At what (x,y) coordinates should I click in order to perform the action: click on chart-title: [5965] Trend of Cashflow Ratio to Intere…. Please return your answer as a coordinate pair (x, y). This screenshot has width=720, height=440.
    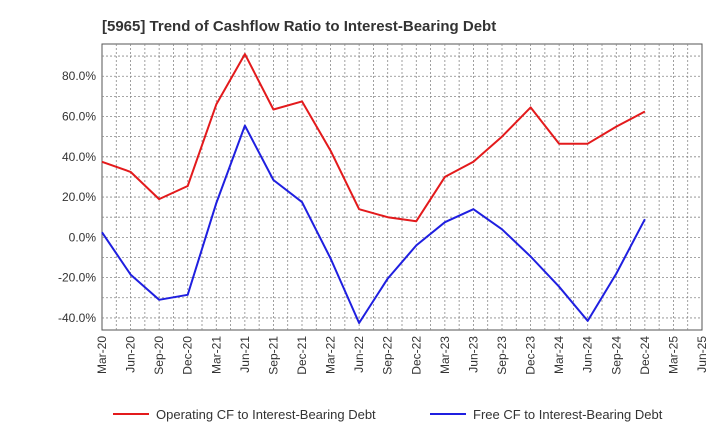
    Looking at the image, I should click on (299, 26).